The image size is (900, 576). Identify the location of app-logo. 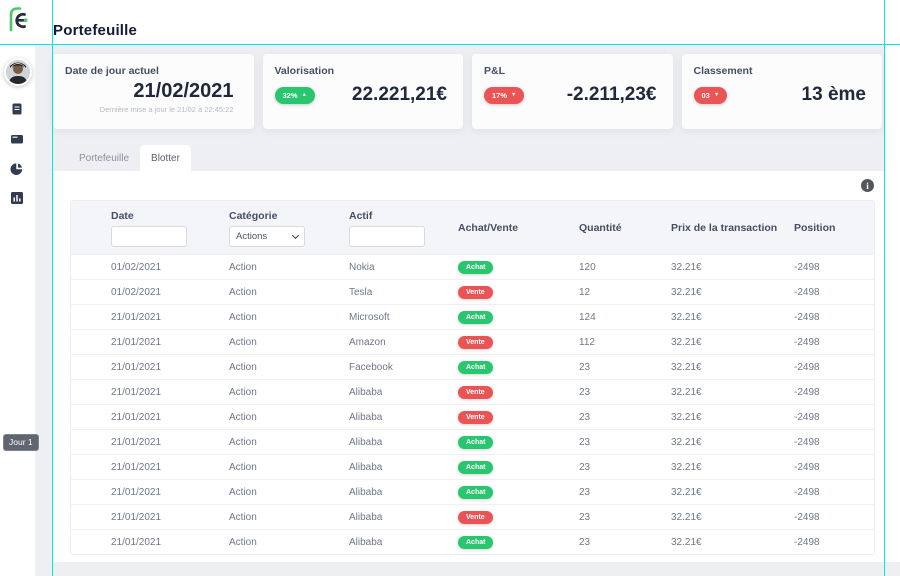
(18, 19).